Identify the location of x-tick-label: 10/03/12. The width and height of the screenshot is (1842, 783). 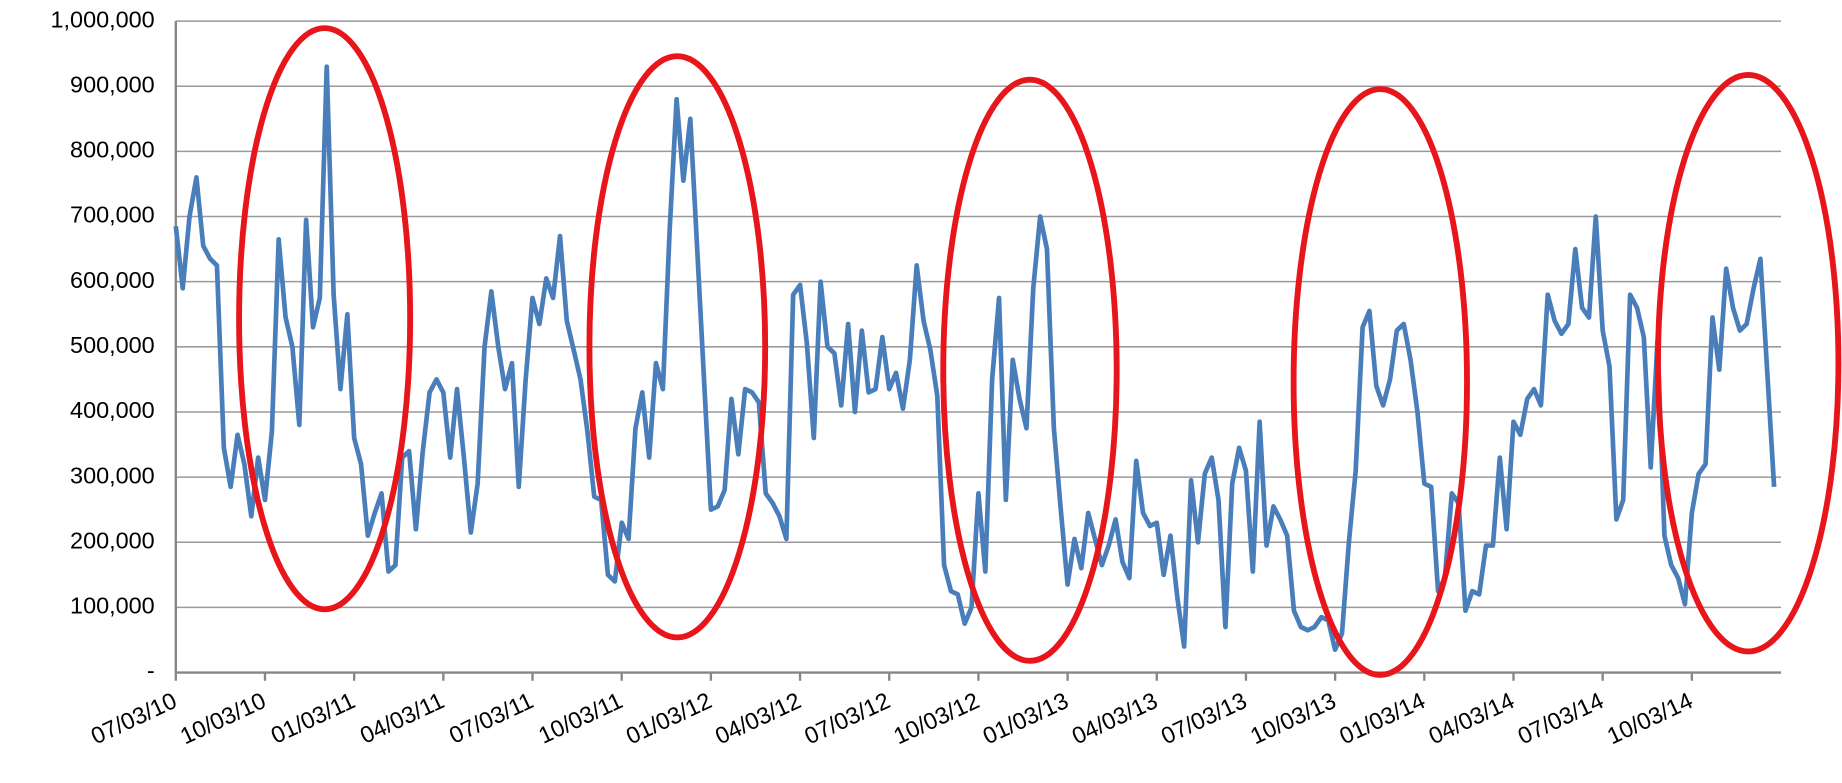
(937, 718).